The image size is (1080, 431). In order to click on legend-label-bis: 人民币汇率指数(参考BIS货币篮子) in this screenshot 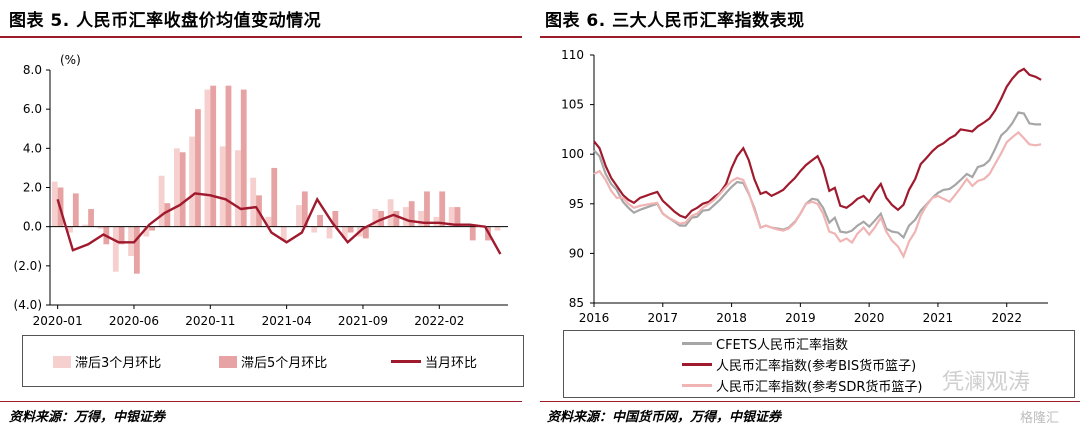, I will do `click(816, 366)`.